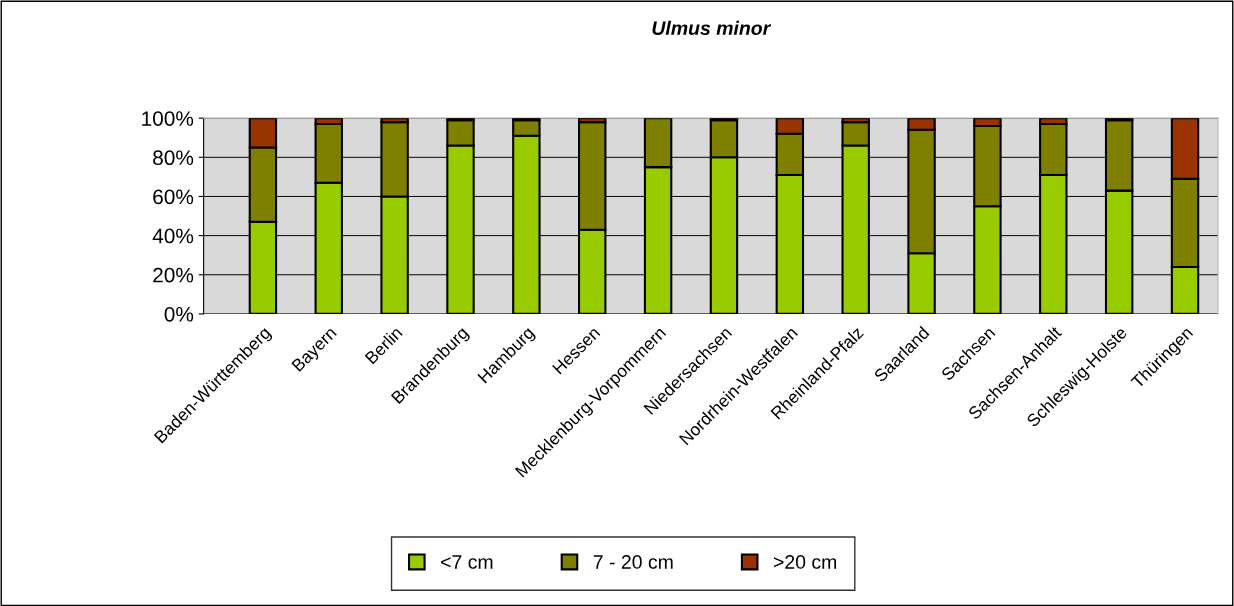 This screenshot has height=606, width=1234. Describe the element at coordinates (633, 562) in the screenshot. I see `legend-label: 7 - 20 cm` at that location.